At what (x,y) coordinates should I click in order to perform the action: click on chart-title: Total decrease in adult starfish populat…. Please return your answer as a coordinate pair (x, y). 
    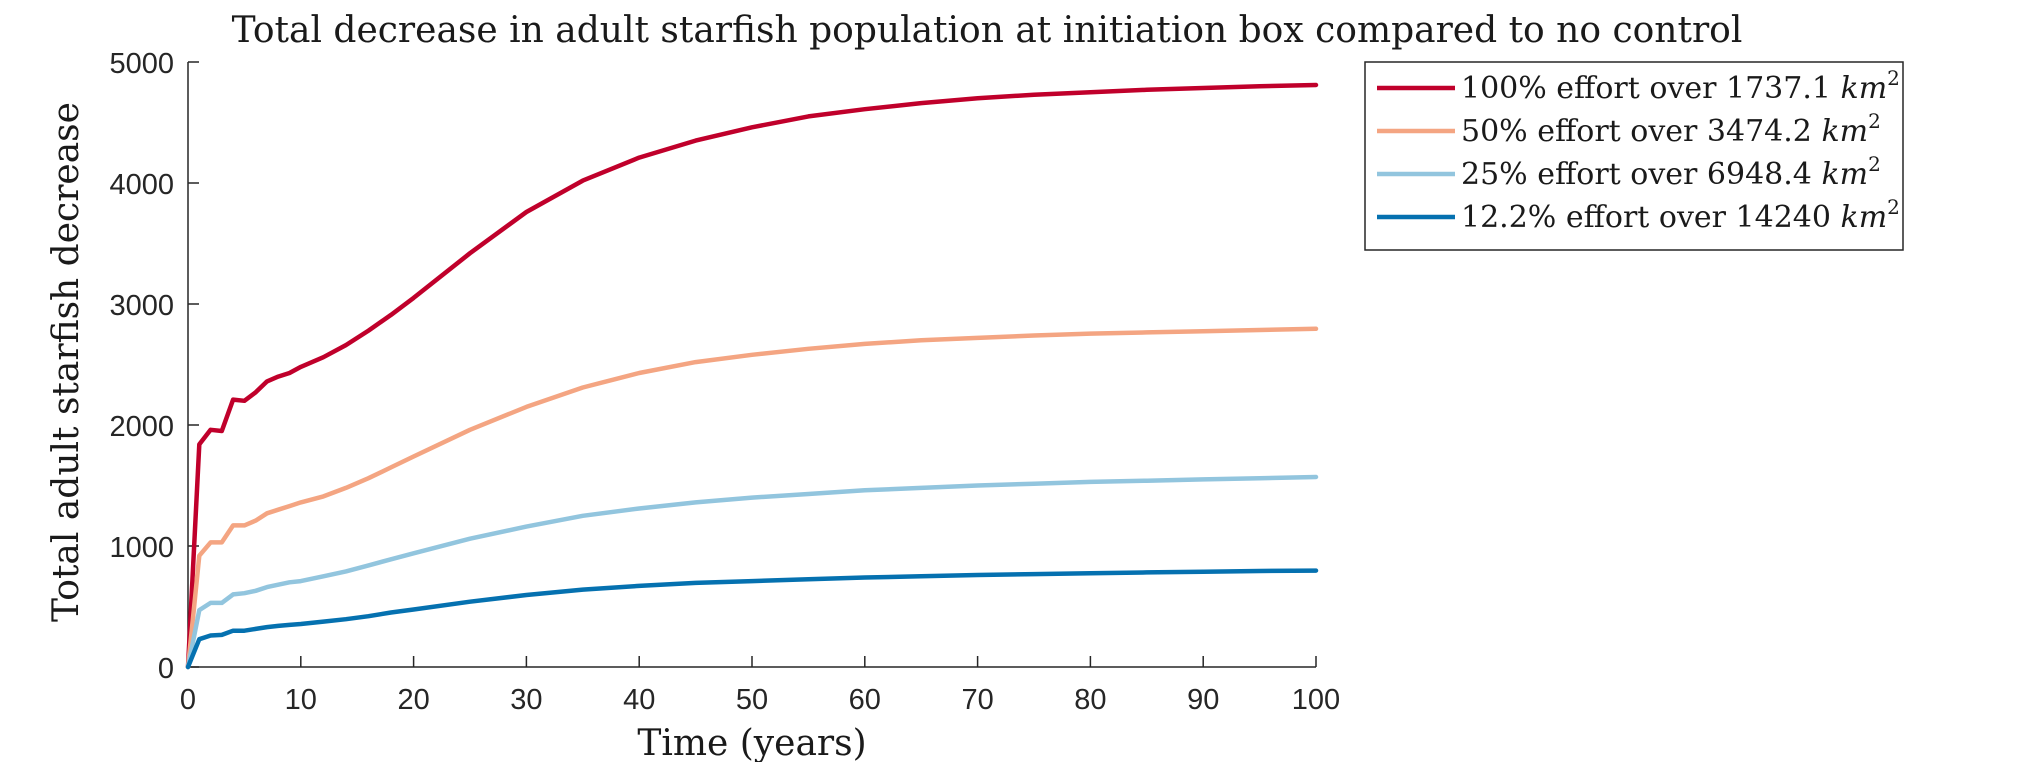
    Looking at the image, I should click on (987, 30).